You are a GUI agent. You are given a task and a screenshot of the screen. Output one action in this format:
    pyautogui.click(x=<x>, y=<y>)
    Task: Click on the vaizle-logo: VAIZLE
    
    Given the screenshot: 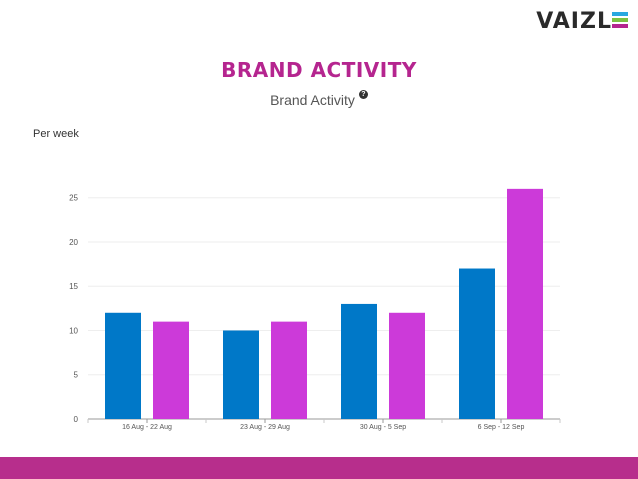 What is the action you would take?
    pyautogui.click(x=582, y=21)
    